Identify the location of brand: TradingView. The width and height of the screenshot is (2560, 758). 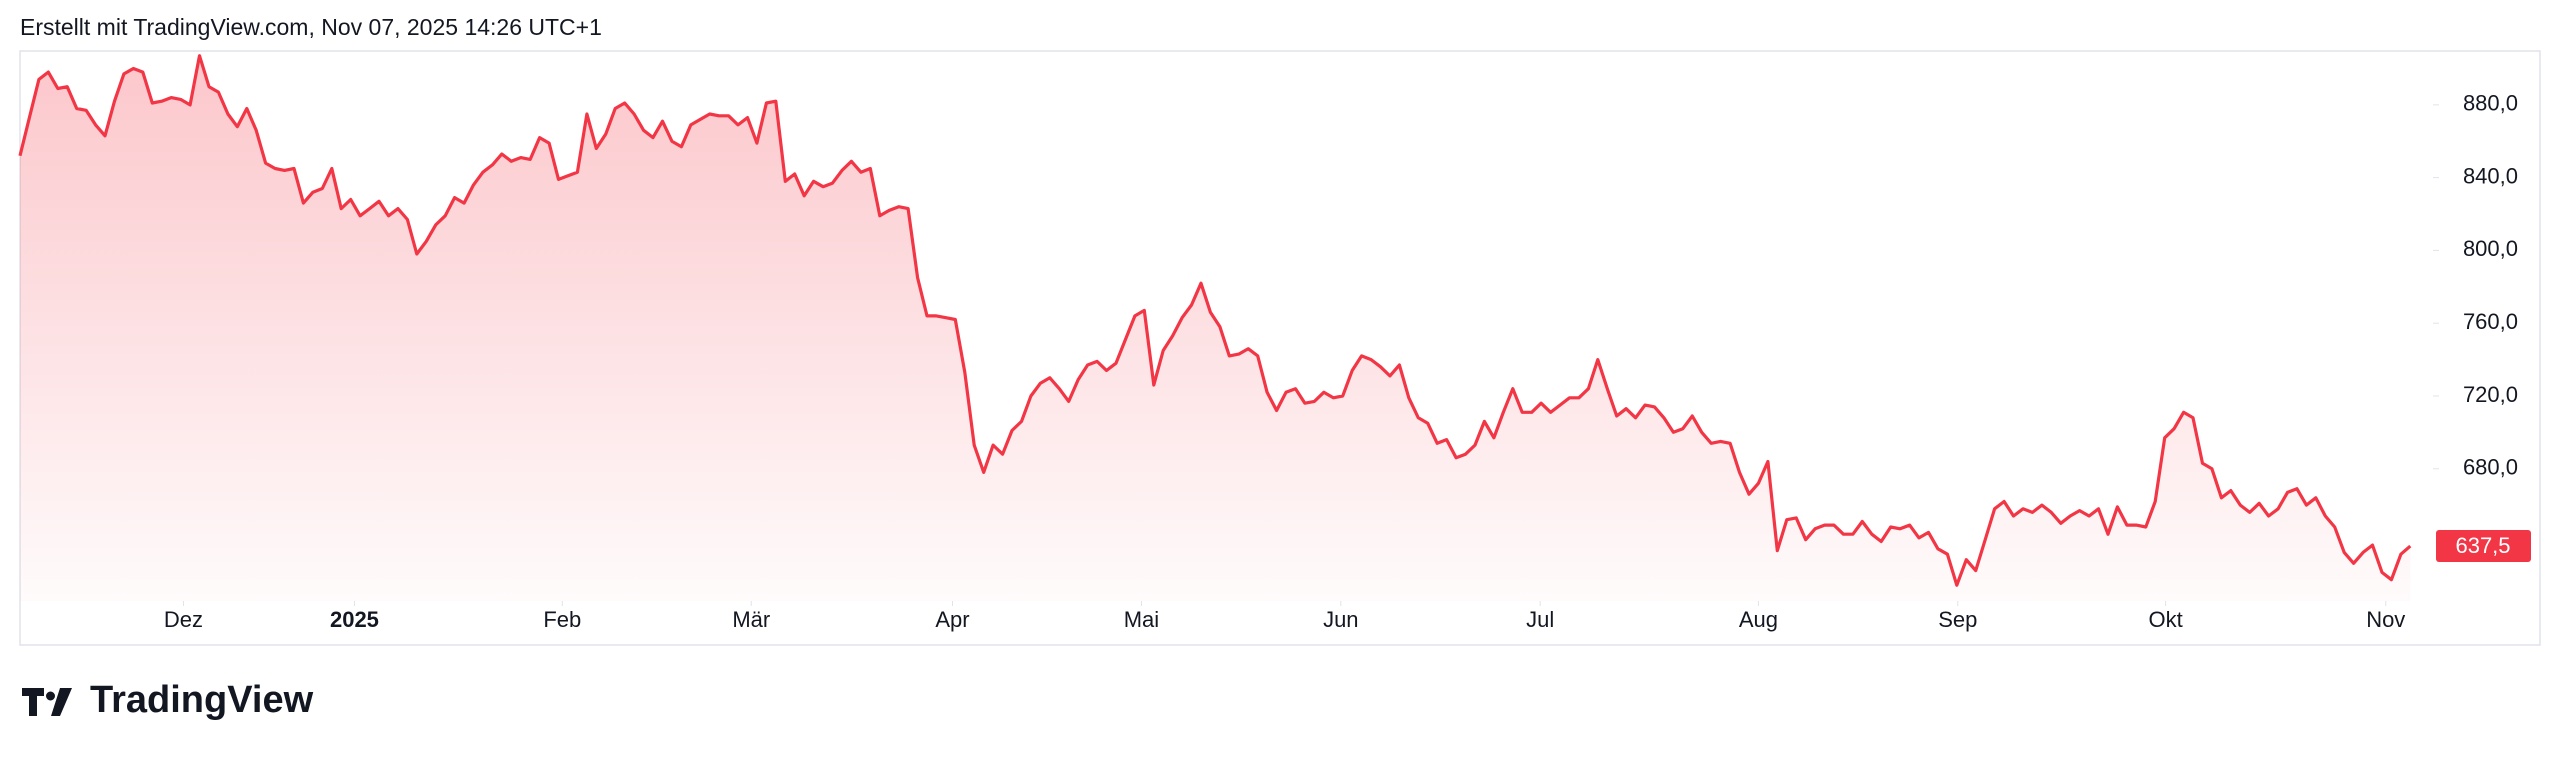
(202, 700).